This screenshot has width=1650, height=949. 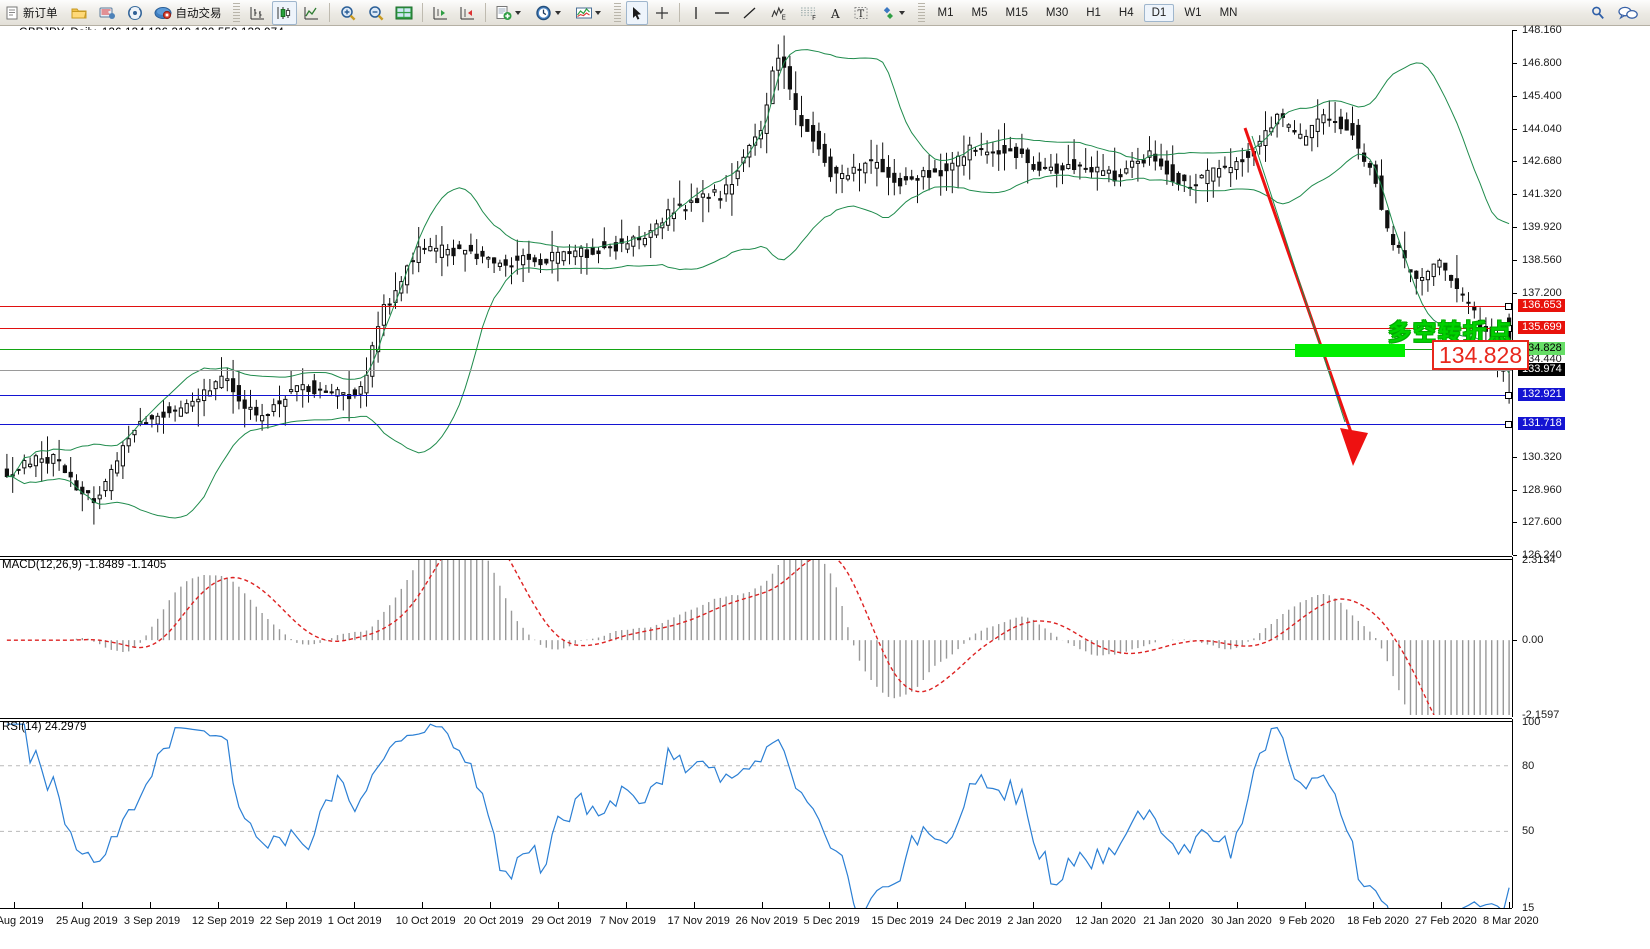 I want to click on rsi-pane-top-border, so click(x=756, y=718).